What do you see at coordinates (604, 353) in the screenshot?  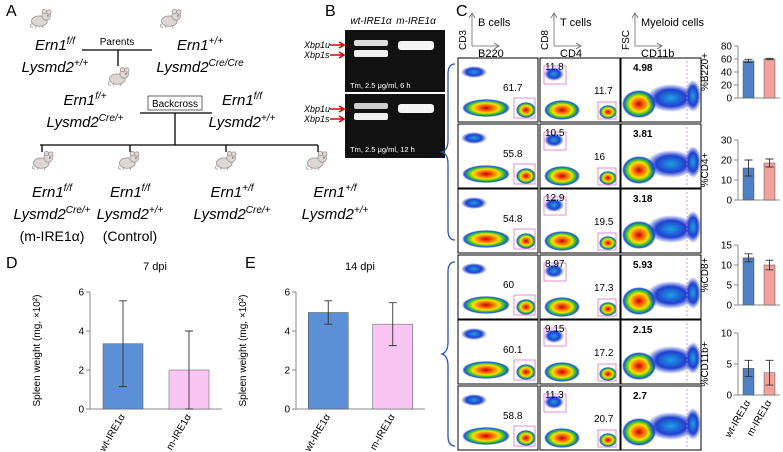 I see `gate-percent: 17.2` at bounding box center [604, 353].